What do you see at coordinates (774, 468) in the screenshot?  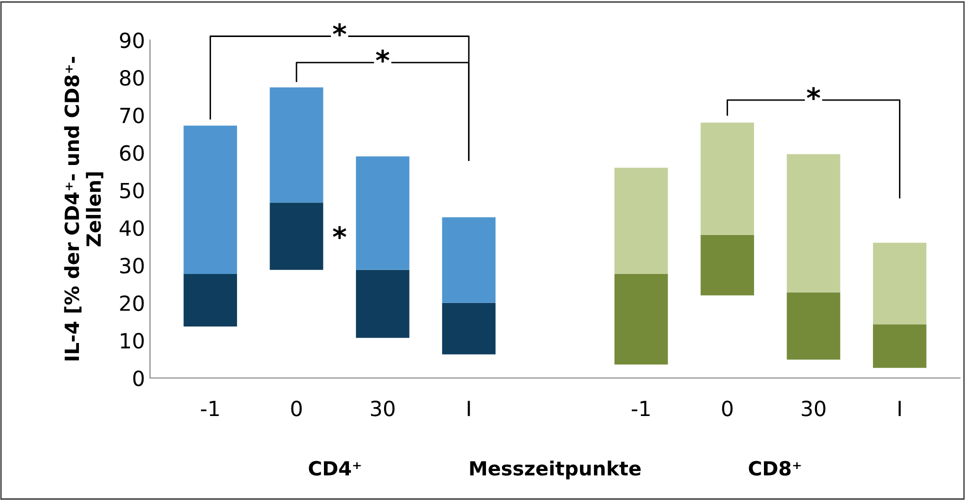 I see `text: CD8⁺` at bounding box center [774, 468].